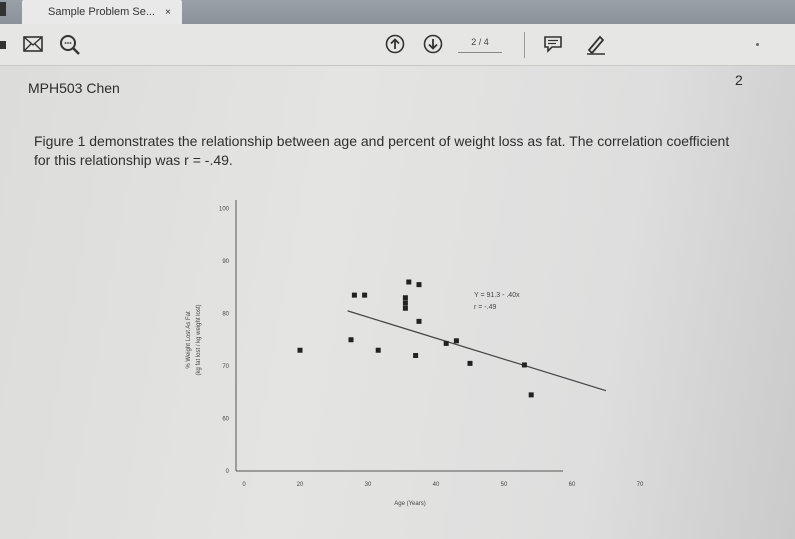 Image resolution: width=795 pixels, height=539 pixels. What do you see at coordinates (225, 262) in the screenshot?
I see `y-tick-label: 90` at bounding box center [225, 262].